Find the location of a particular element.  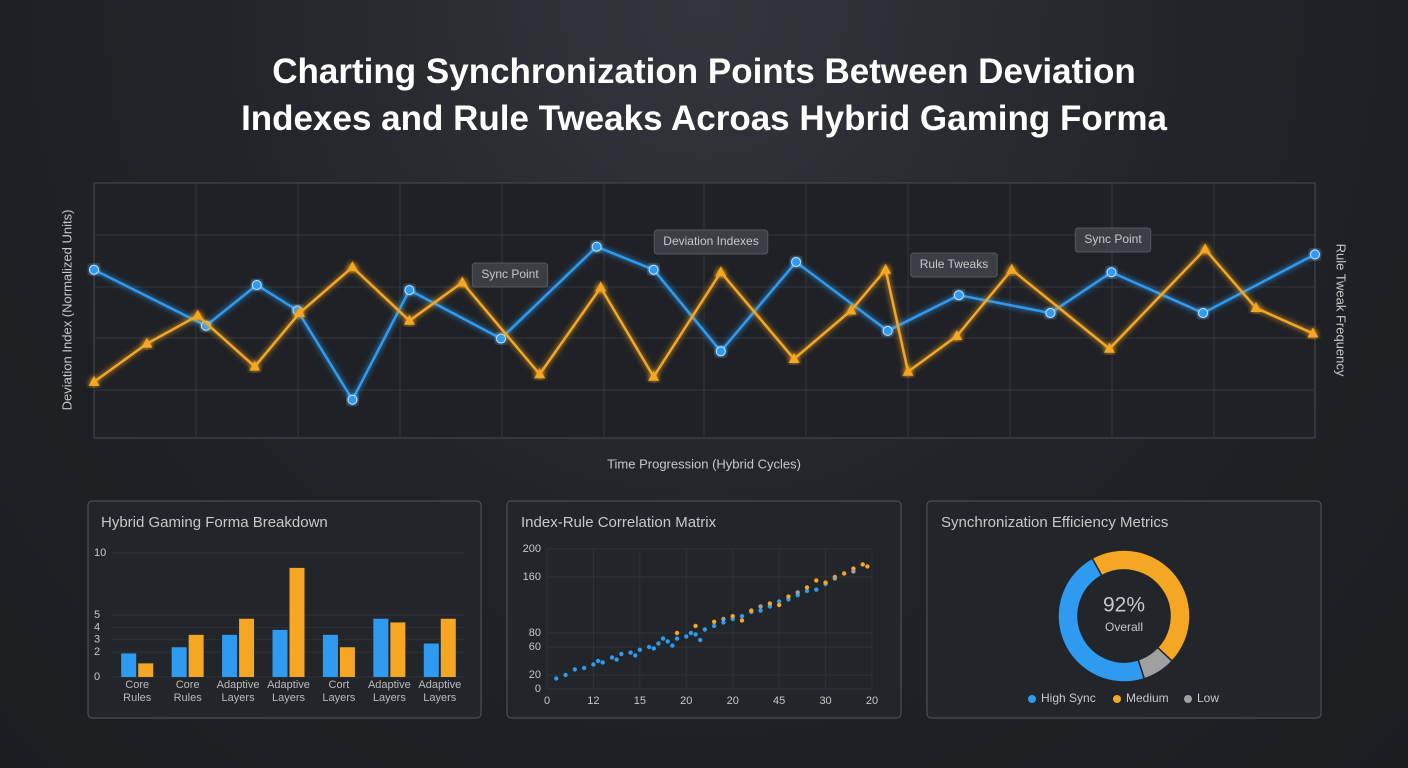

y-tick-label: 60 is located at coordinates (535, 647).